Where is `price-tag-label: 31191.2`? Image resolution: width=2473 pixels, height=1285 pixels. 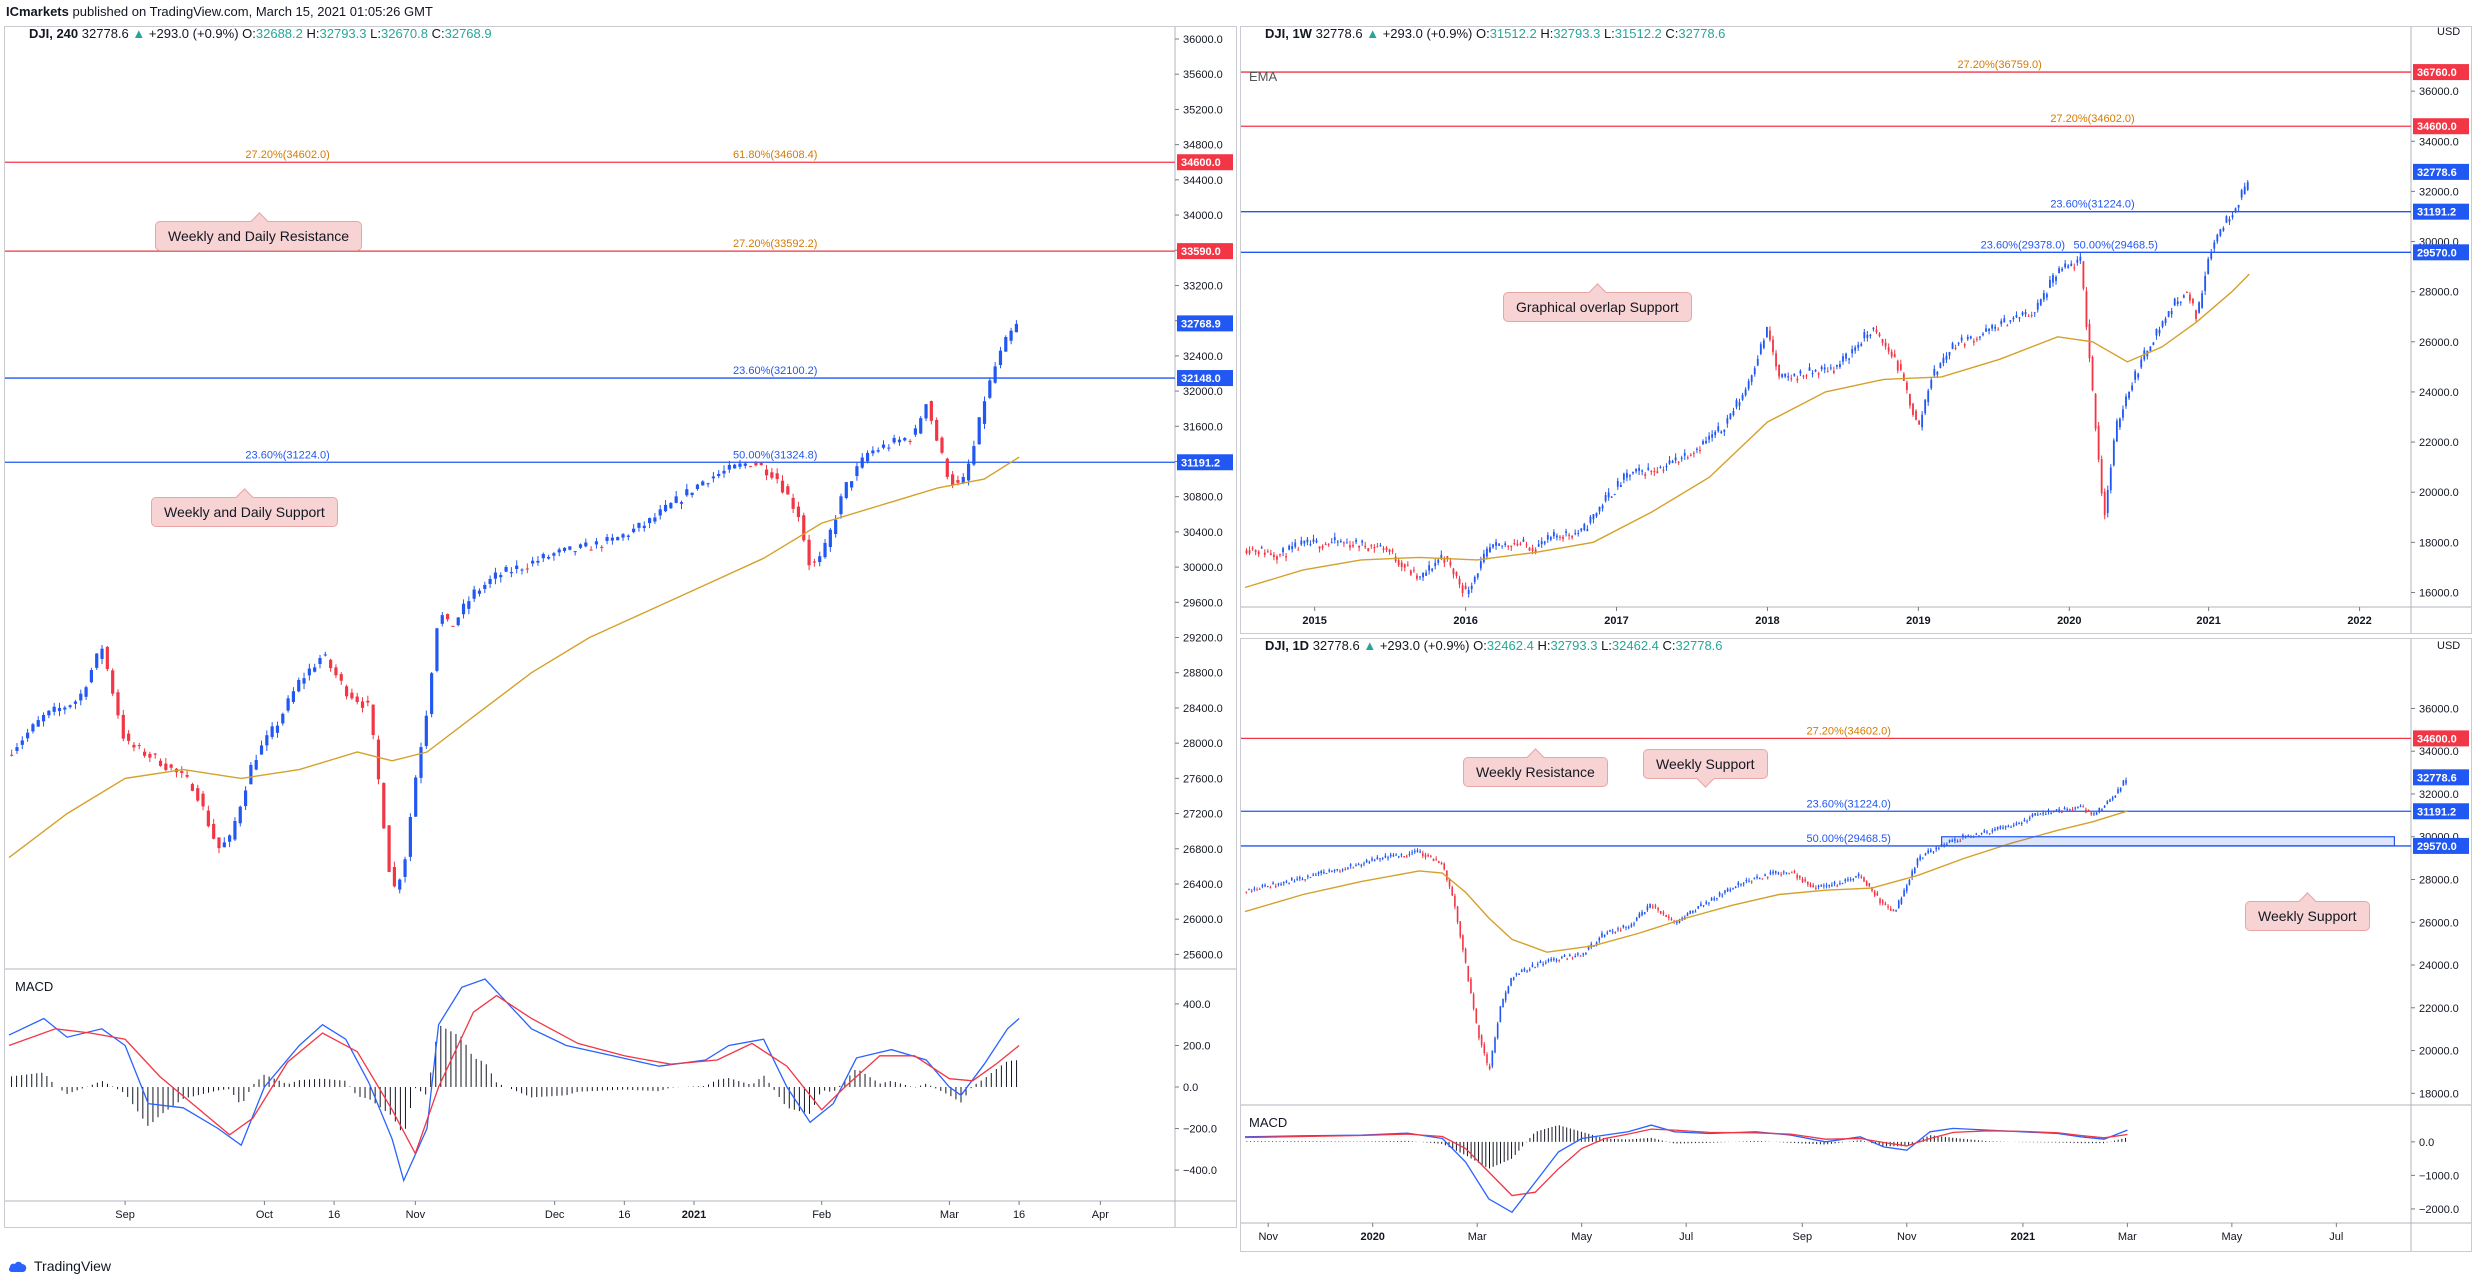
price-tag-label: 31191.2 is located at coordinates (2436, 213).